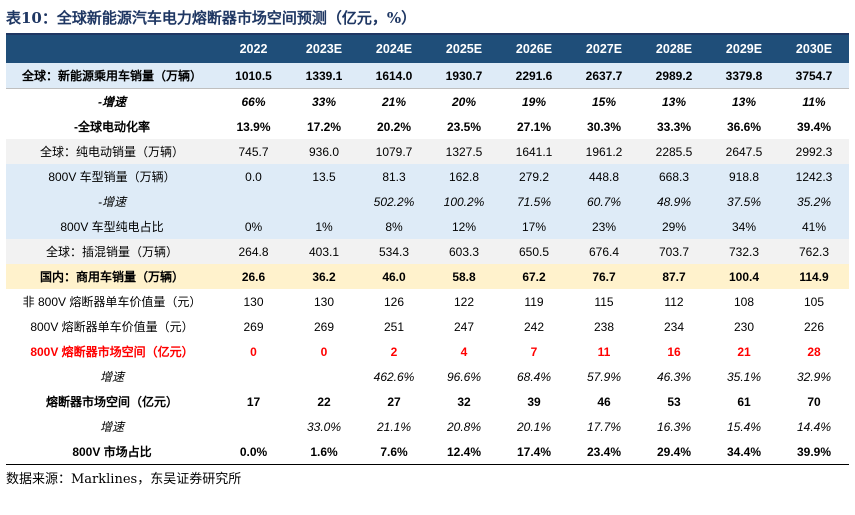  Describe the element at coordinates (464, 76) in the screenshot. I see `table-cell: 1930.7` at that location.